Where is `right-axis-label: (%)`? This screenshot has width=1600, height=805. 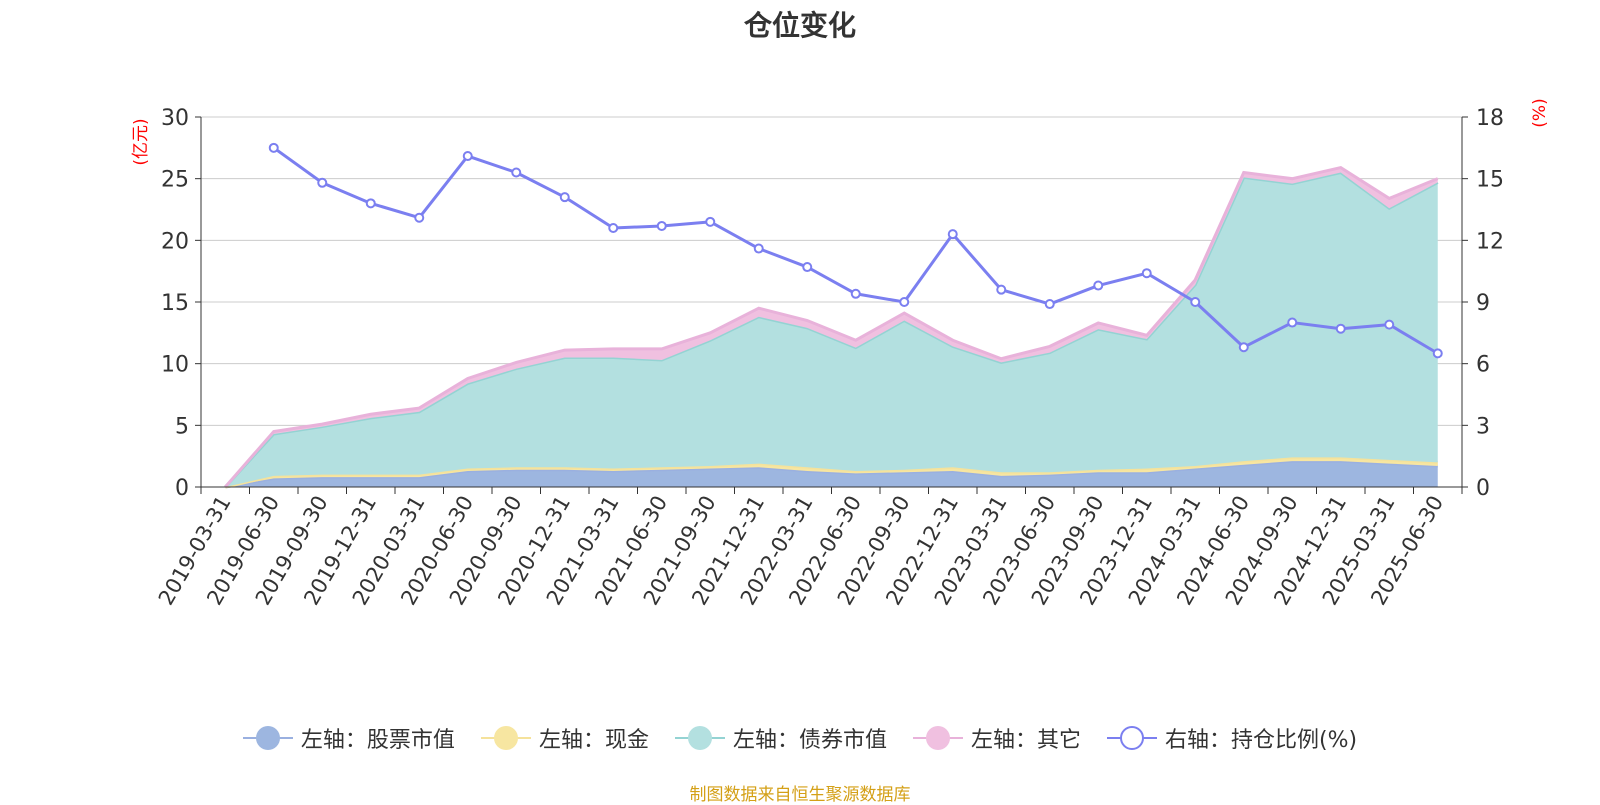
right-axis-label: (%) is located at coordinates (1540, 112).